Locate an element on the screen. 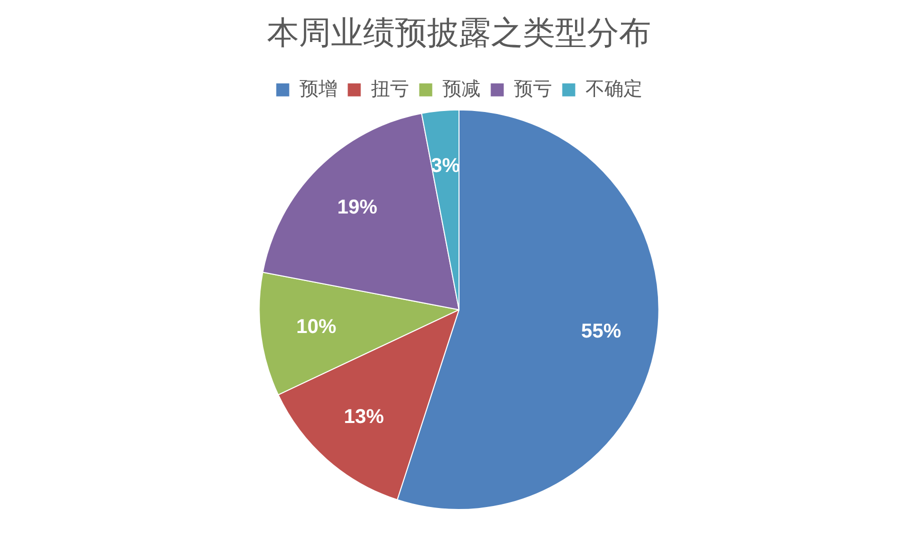 The width and height of the screenshot is (918, 538). legend-label: 预减 is located at coordinates (461, 89).